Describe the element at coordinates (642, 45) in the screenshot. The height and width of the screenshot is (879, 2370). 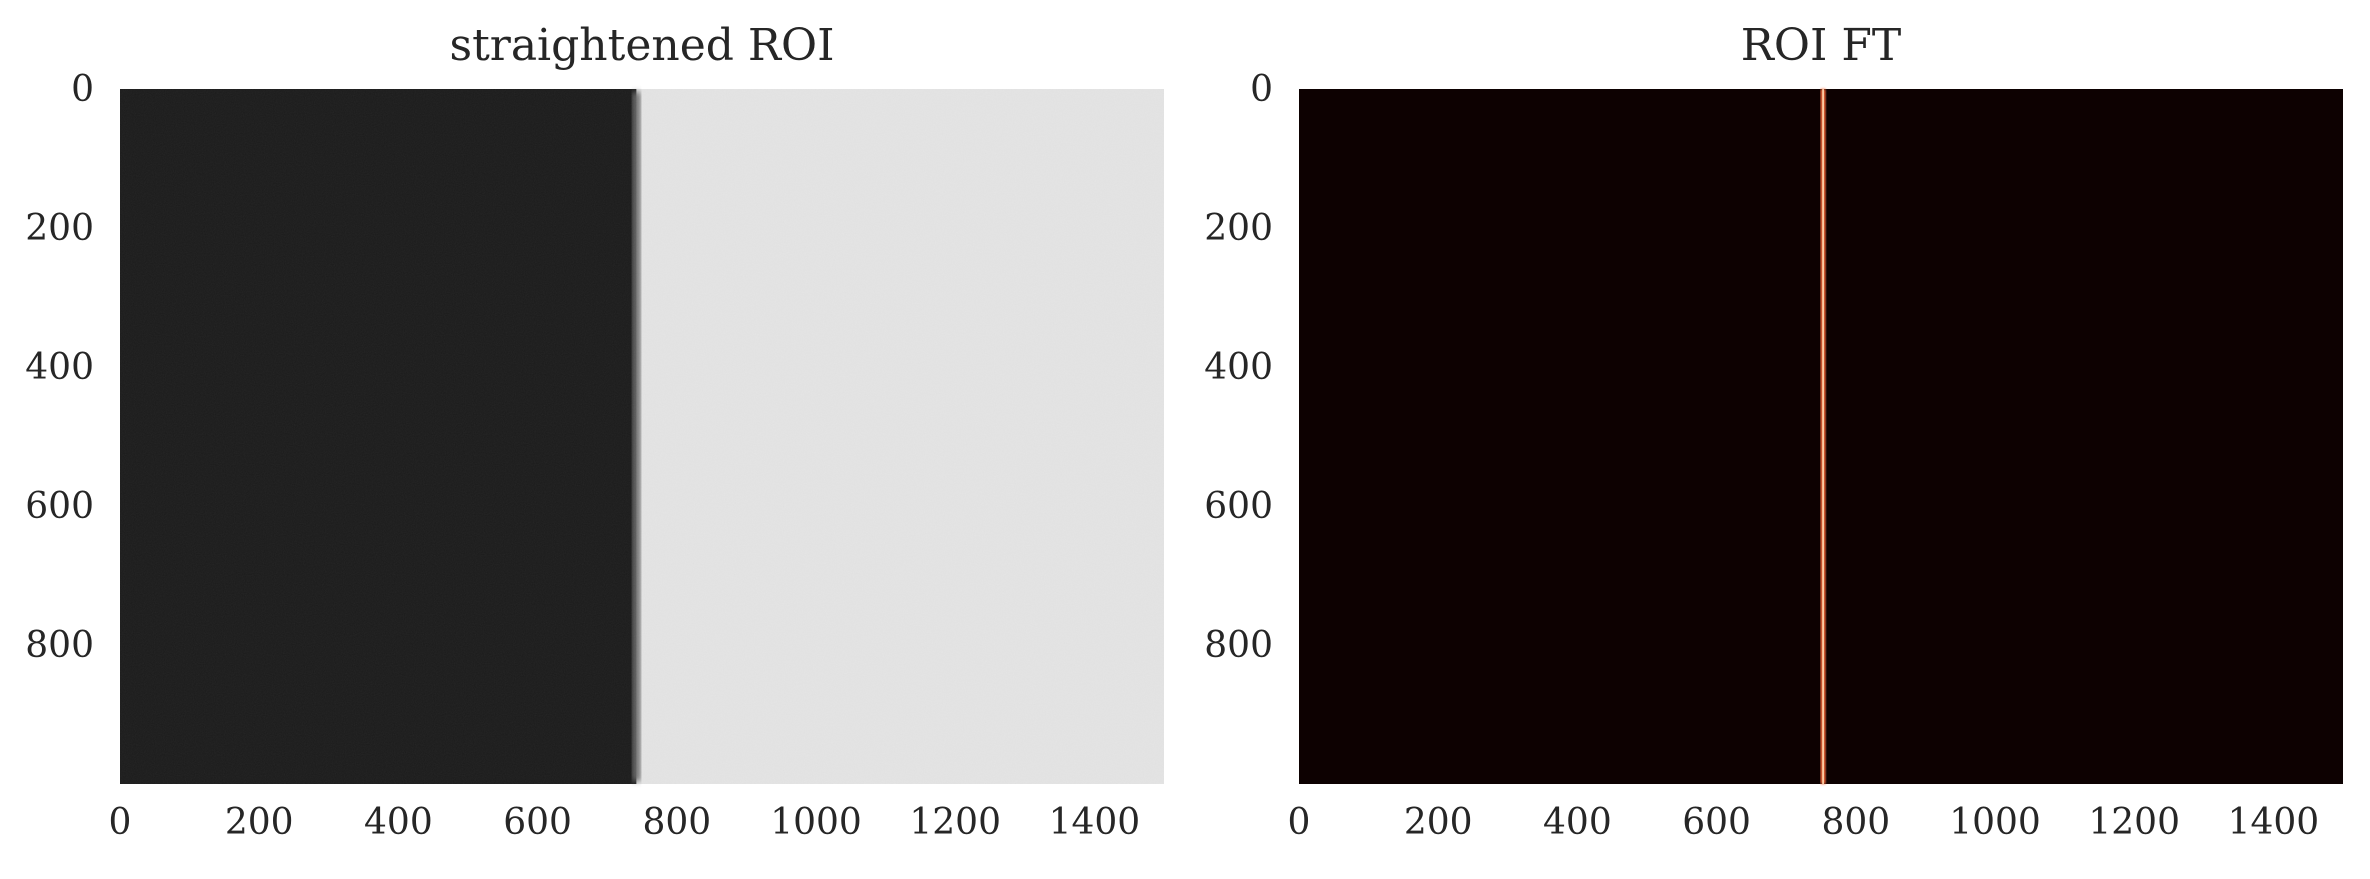
I see `chart-title: straightened ROI` at that location.